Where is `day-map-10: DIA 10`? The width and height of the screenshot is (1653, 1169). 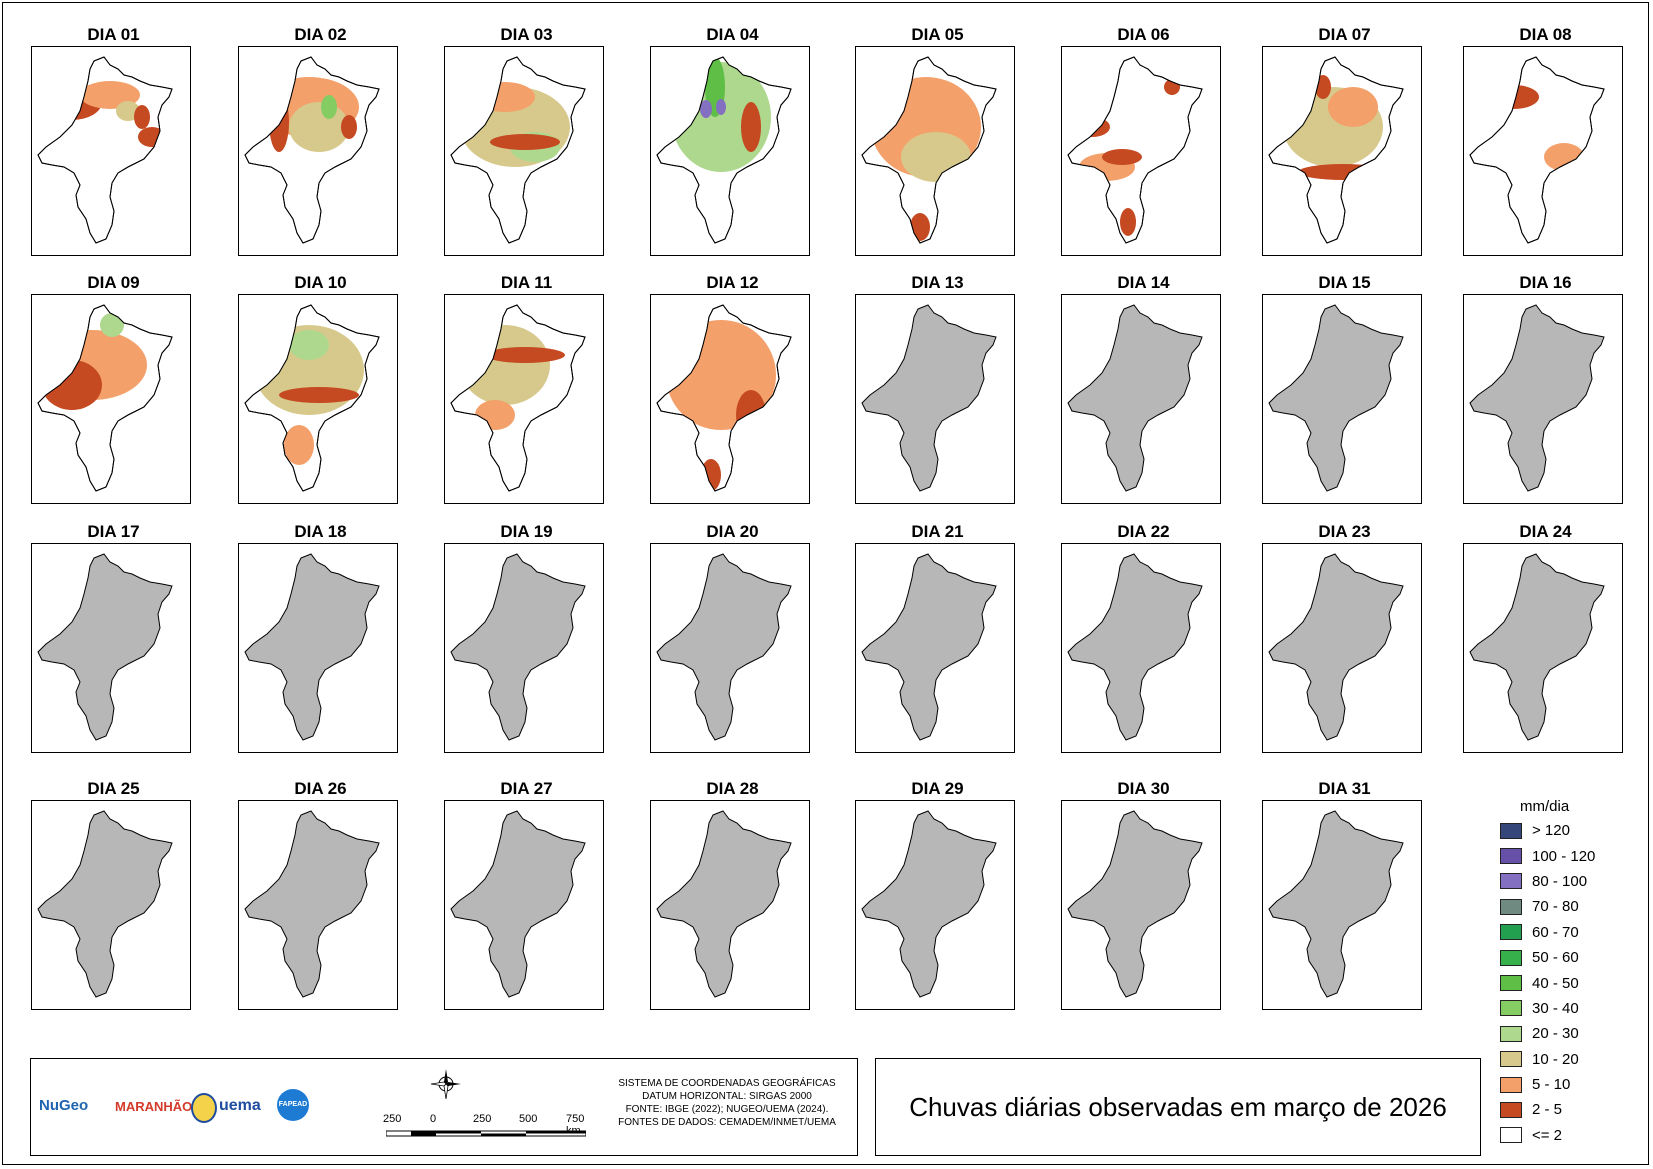
day-map-10: DIA 10 is located at coordinates (320, 388).